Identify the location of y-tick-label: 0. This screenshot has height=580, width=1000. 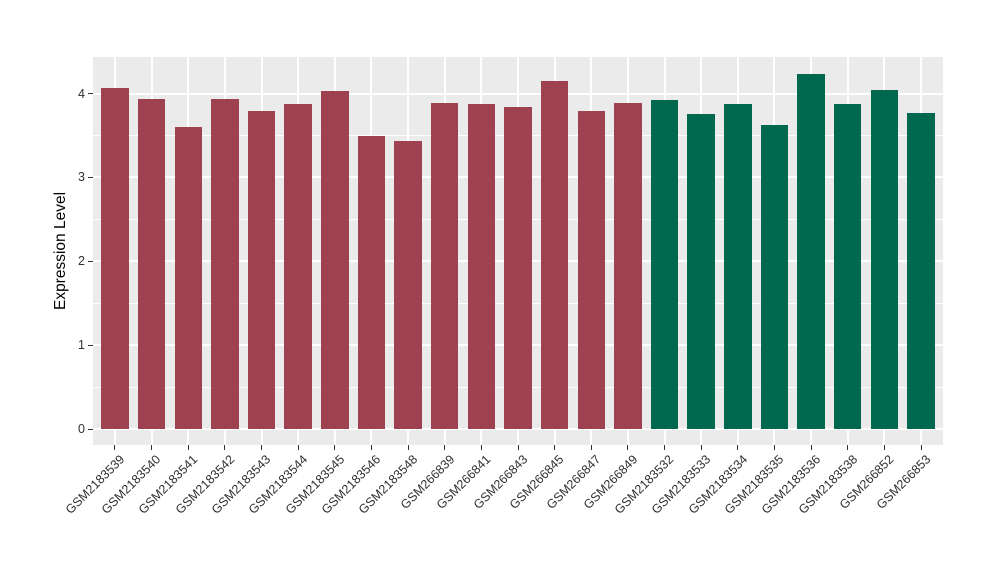
(81, 428).